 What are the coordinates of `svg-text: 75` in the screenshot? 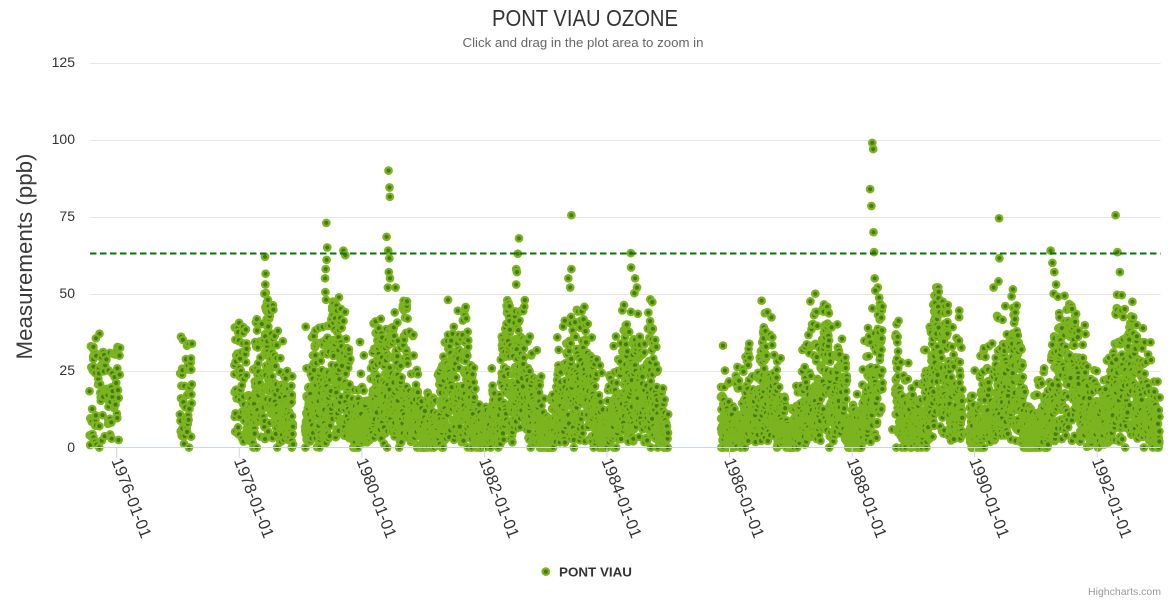 It's located at (67, 216).